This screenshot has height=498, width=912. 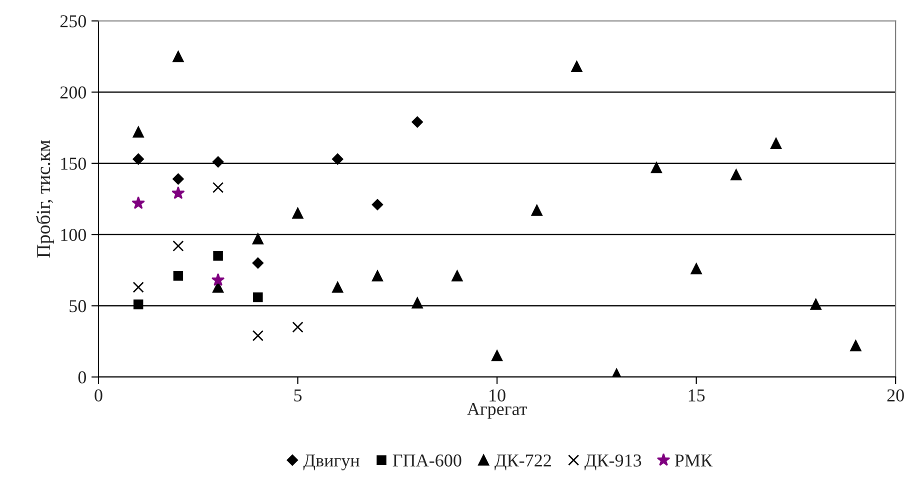 What do you see at coordinates (895, 395) in the screenshot?
I see `x-tick-label: 20` at bounding box center [895, 395].